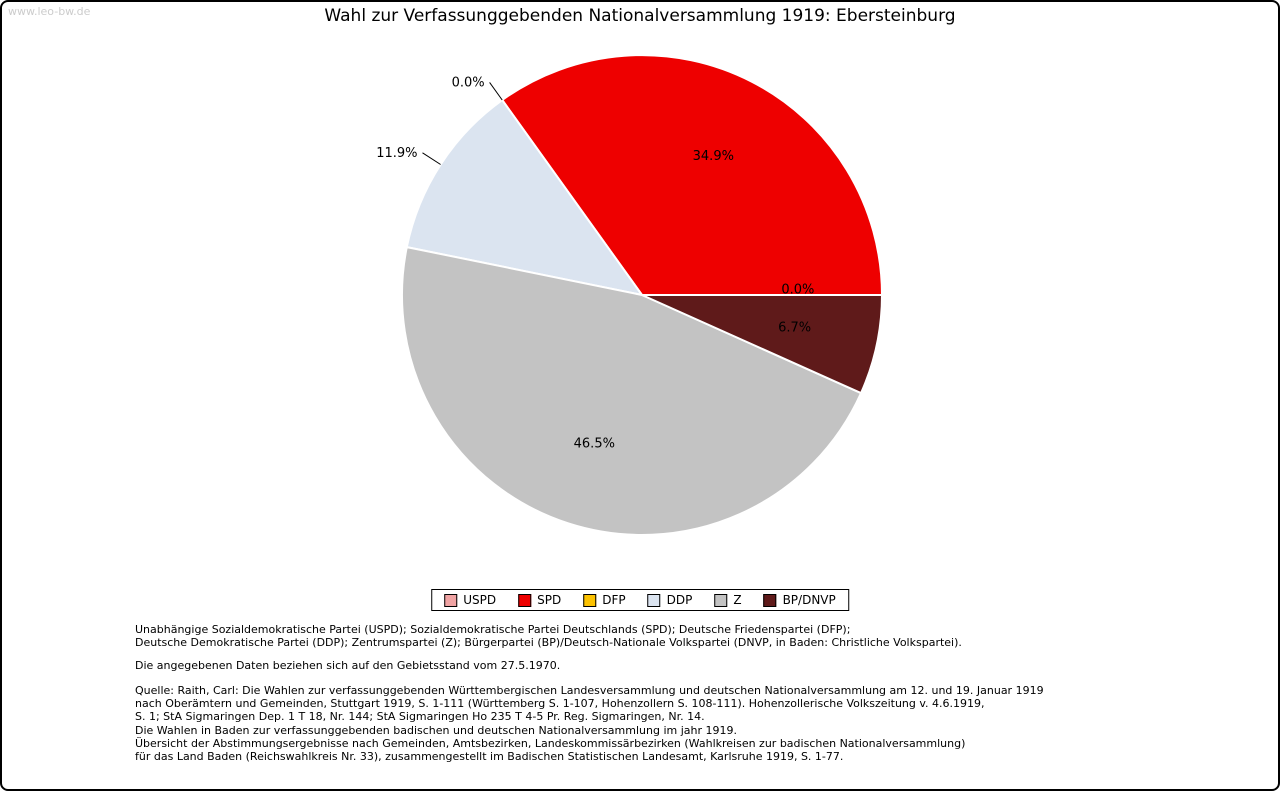 The width and height of the screenshot is (1280, 791). I want to click on legend-swatch-ddp, so click(654, 600).